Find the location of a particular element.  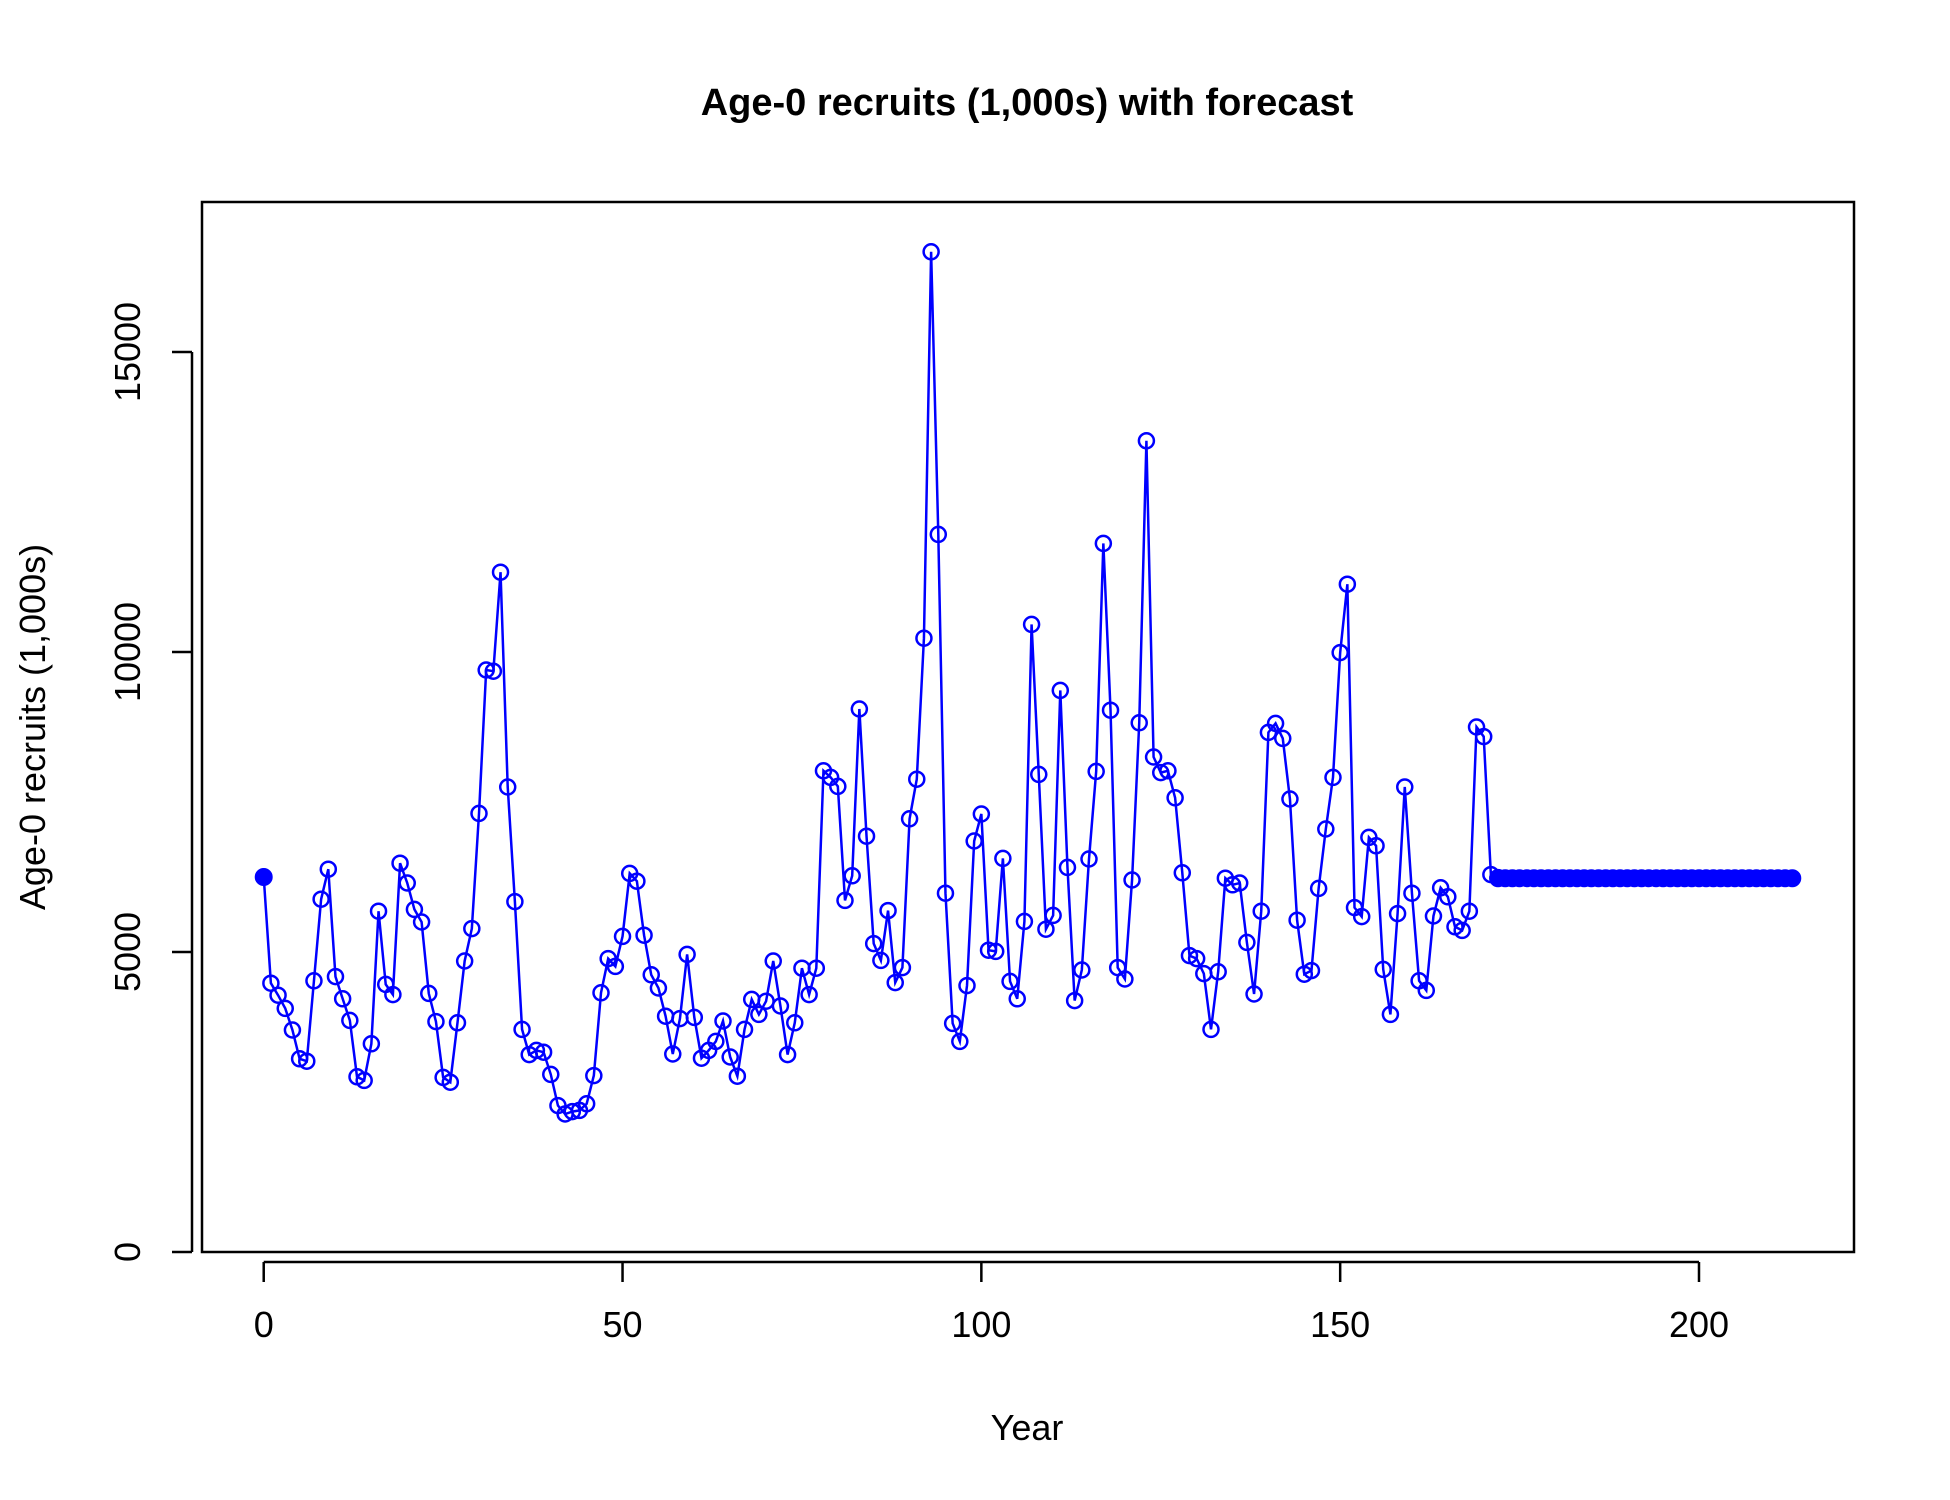

x-tick-label: 50 is located at coordinates (623, 1324).